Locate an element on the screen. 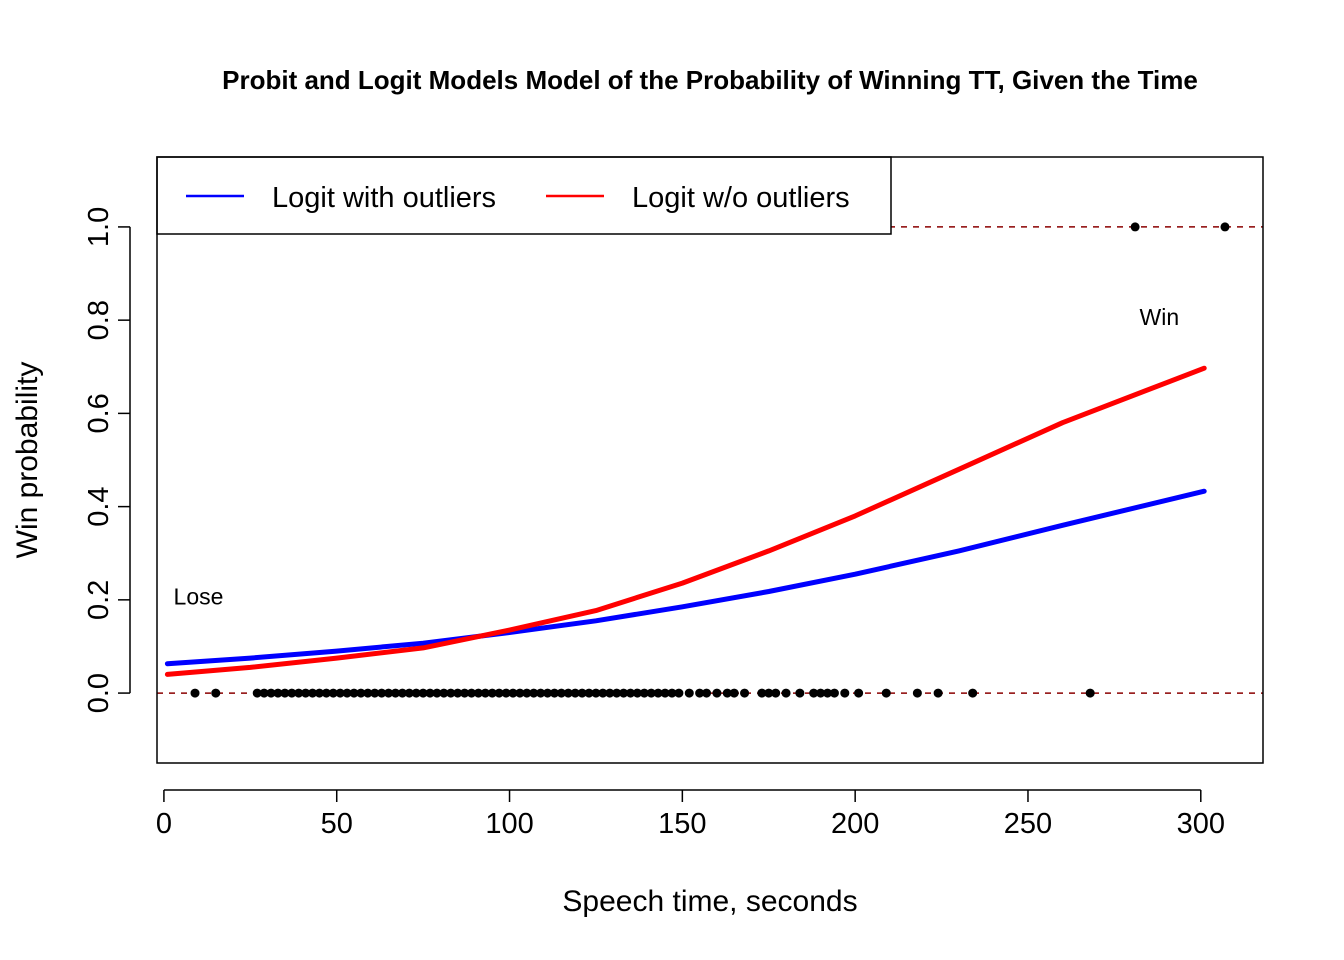 The height and width of the screenshot is (960, 1344). legend-label-1: Logit w/o outliers is located at coordinates (741, 198).